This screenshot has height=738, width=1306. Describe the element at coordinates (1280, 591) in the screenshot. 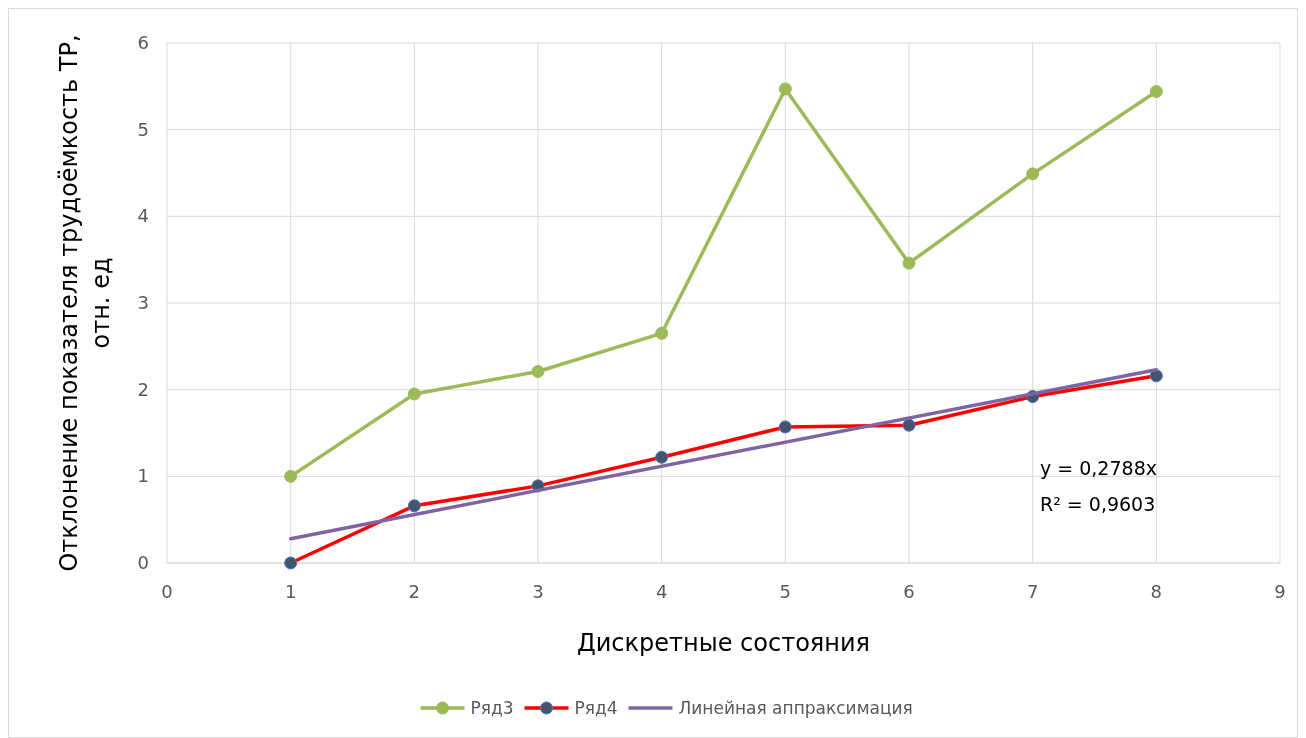

I see `x-tick-label: 9` at that location.